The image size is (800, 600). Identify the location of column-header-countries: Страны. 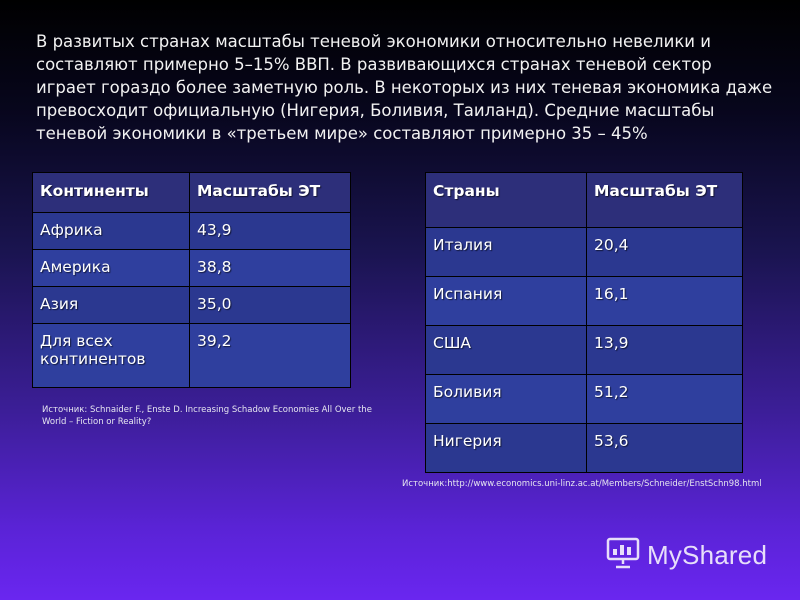
(506, 200).